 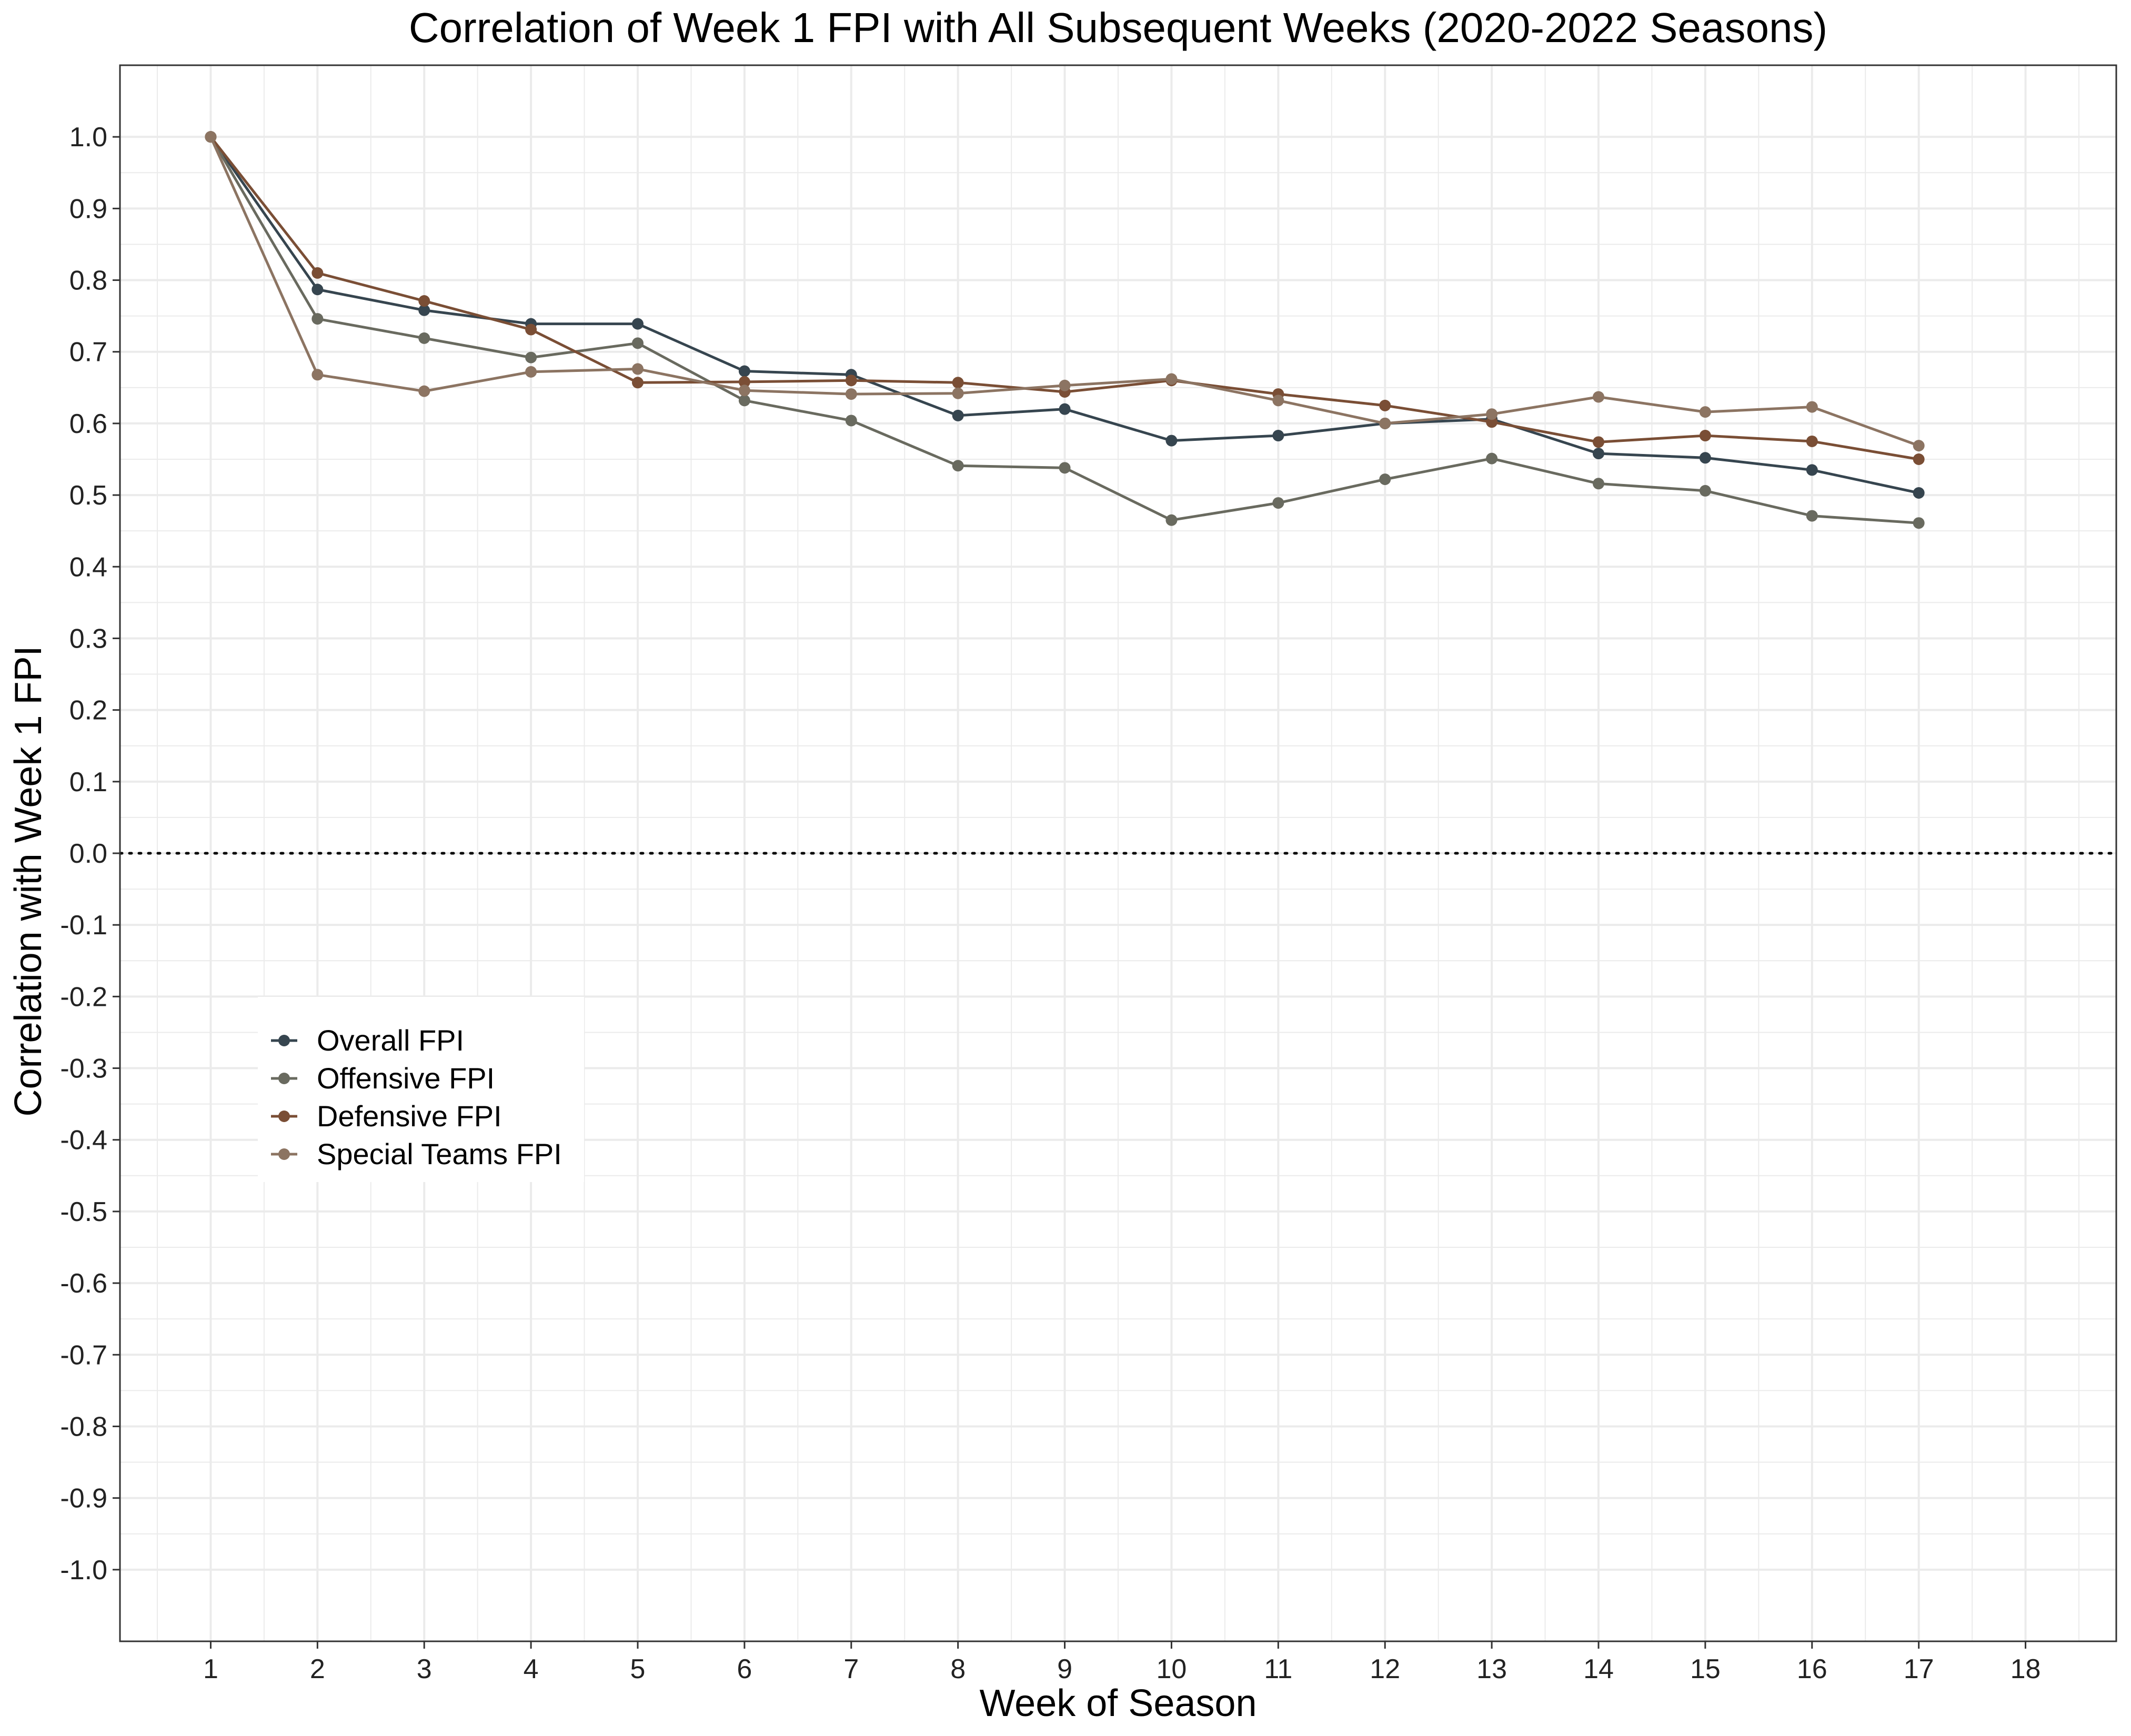 I want to click on y-tick-label: -0.4, so click(x=83, y=1140).